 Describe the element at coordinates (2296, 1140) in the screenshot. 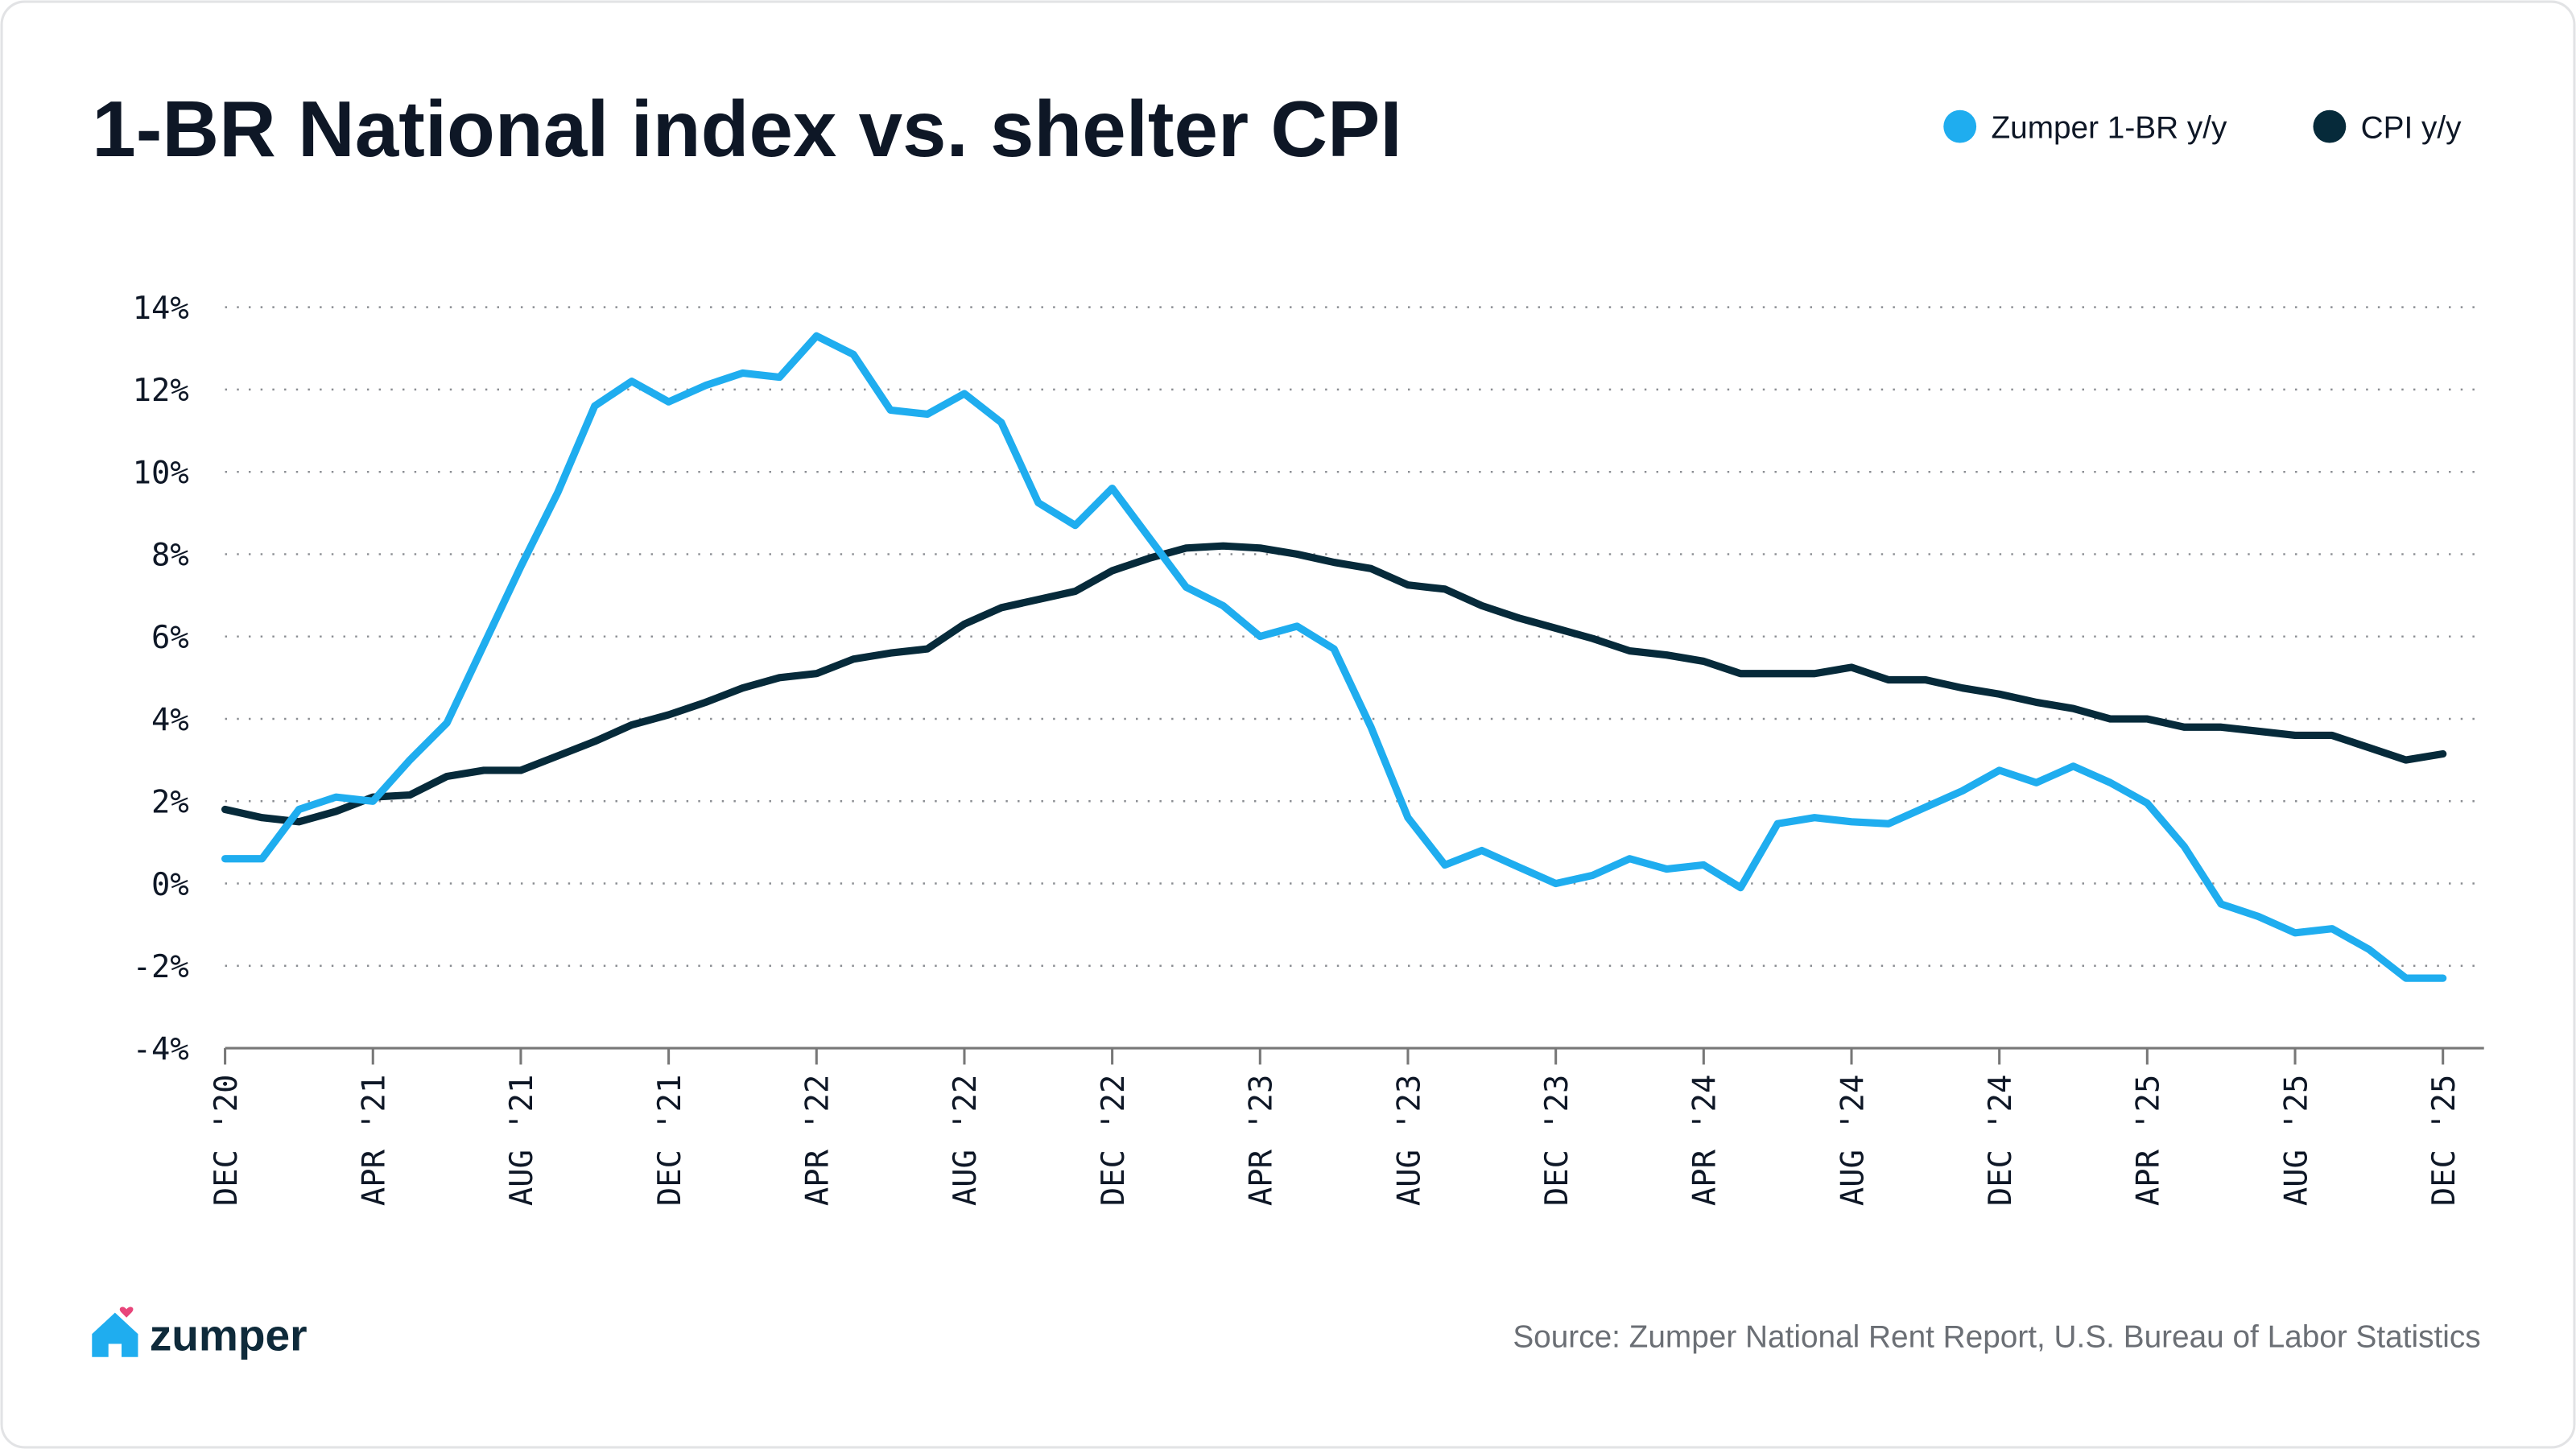

I see `x-tick-label: AUG '25` at that location.